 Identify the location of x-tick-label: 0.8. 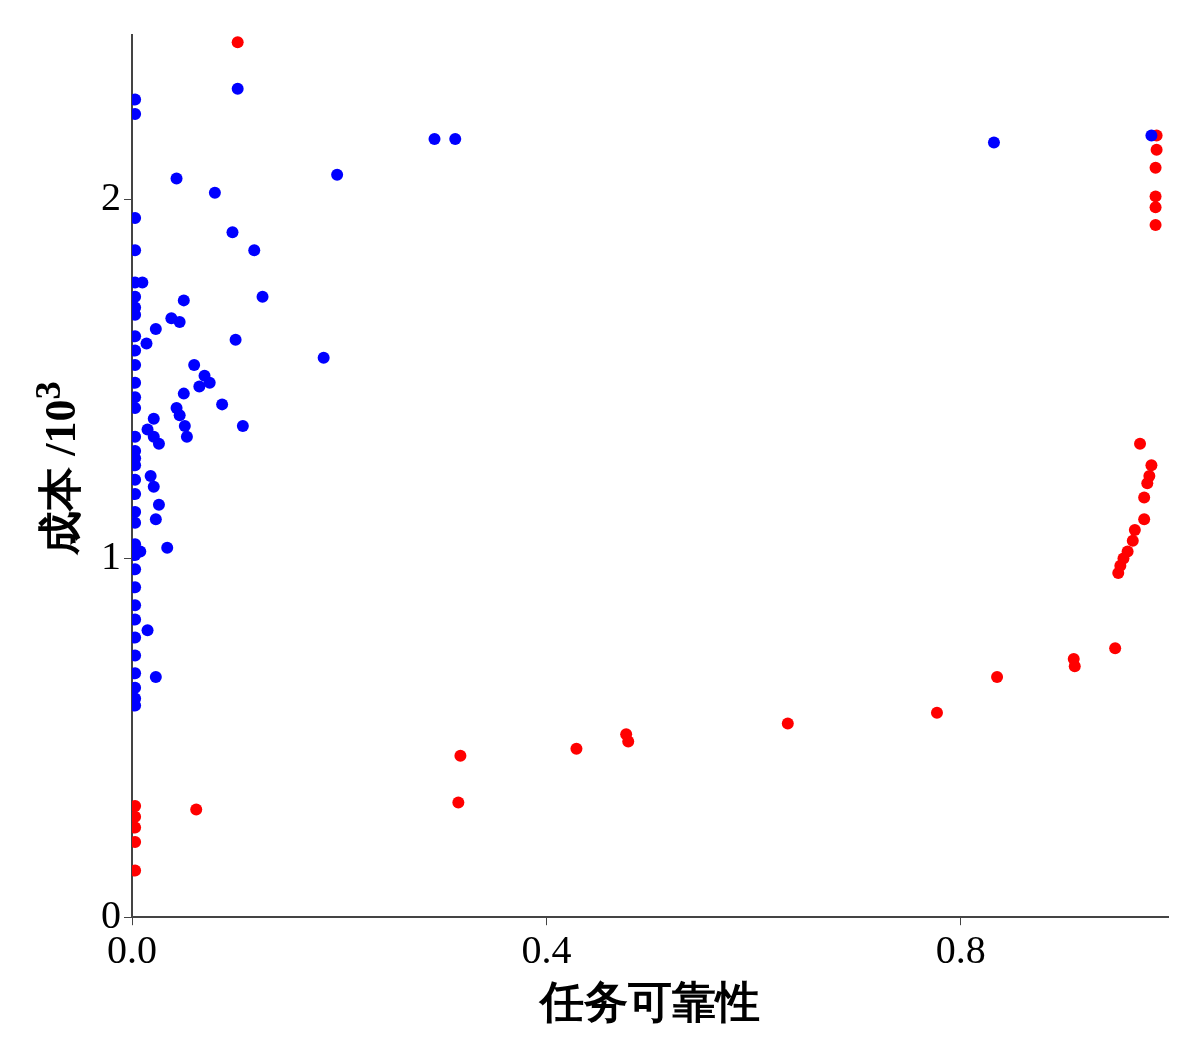
(960, 949).